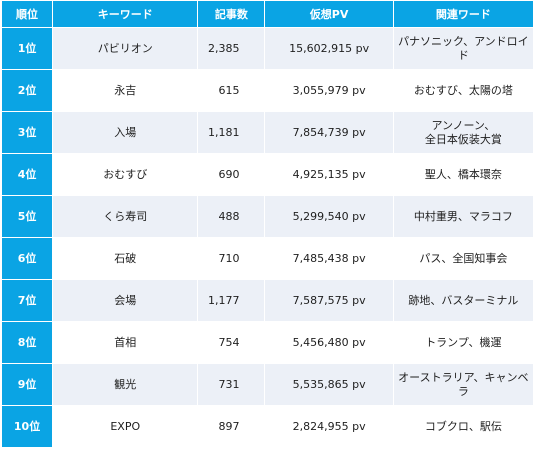  I want to click on table-row: 7位 会場 1,177 7,587,575 pv 跡地、バスターミナル, so click(267, 300).